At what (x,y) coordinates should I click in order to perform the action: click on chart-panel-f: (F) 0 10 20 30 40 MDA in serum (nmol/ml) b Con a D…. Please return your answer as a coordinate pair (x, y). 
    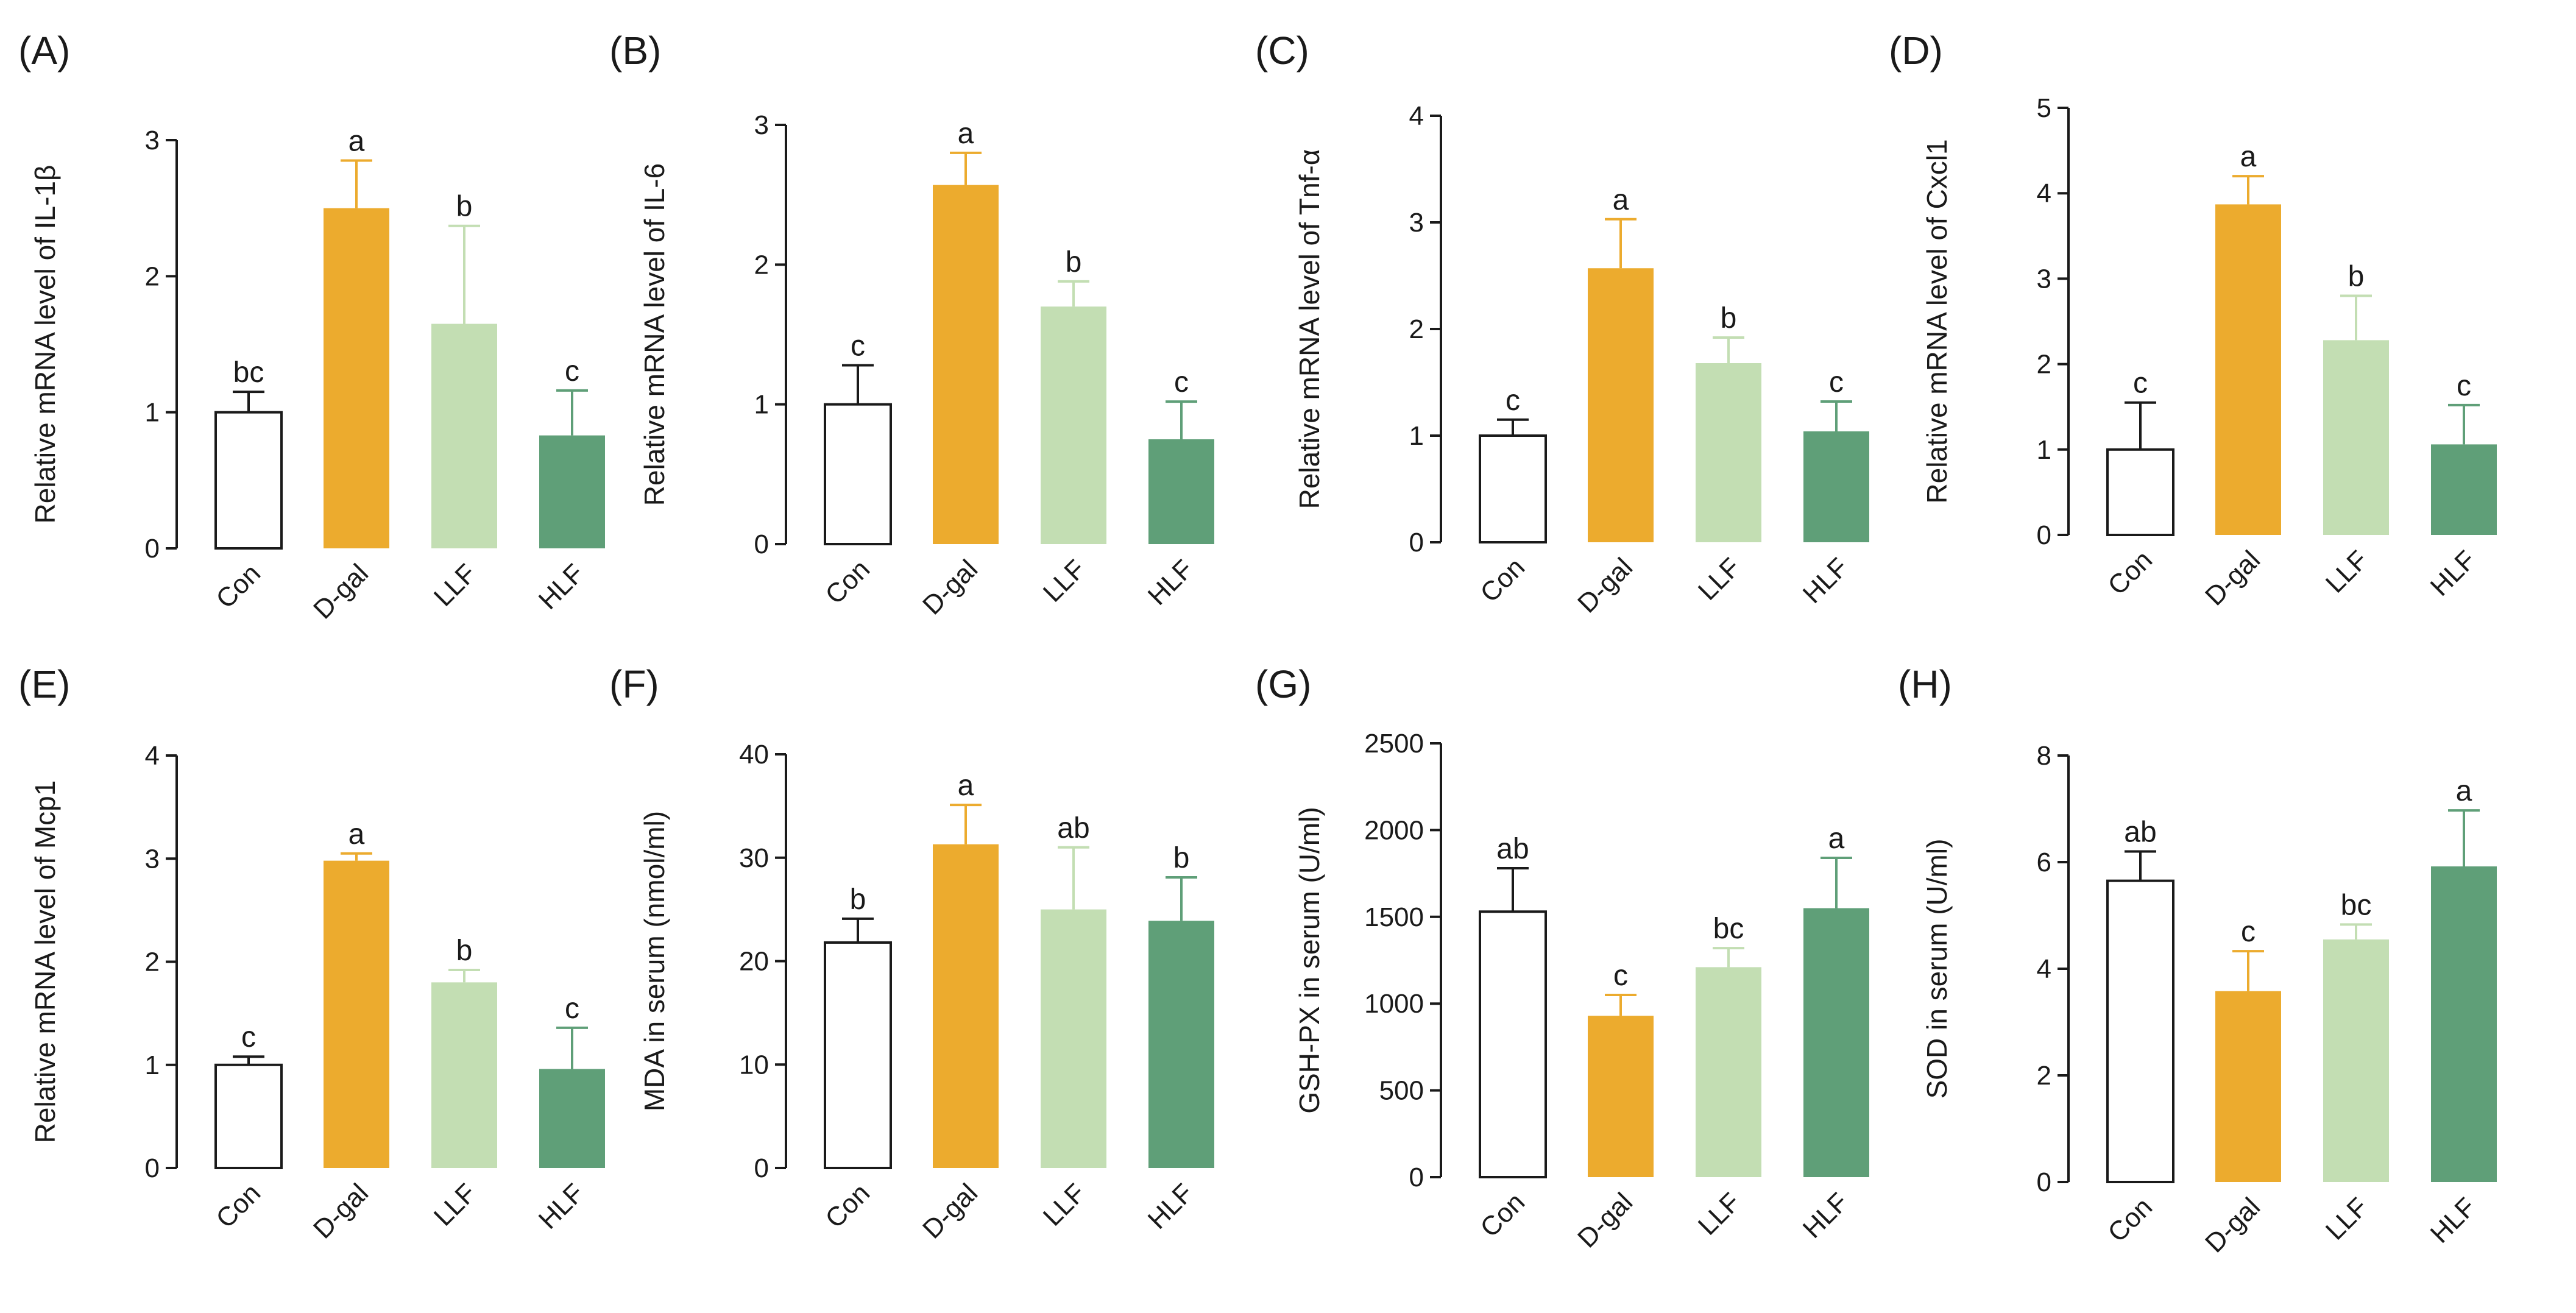
    Looking at the image, I should click on (911, 953).